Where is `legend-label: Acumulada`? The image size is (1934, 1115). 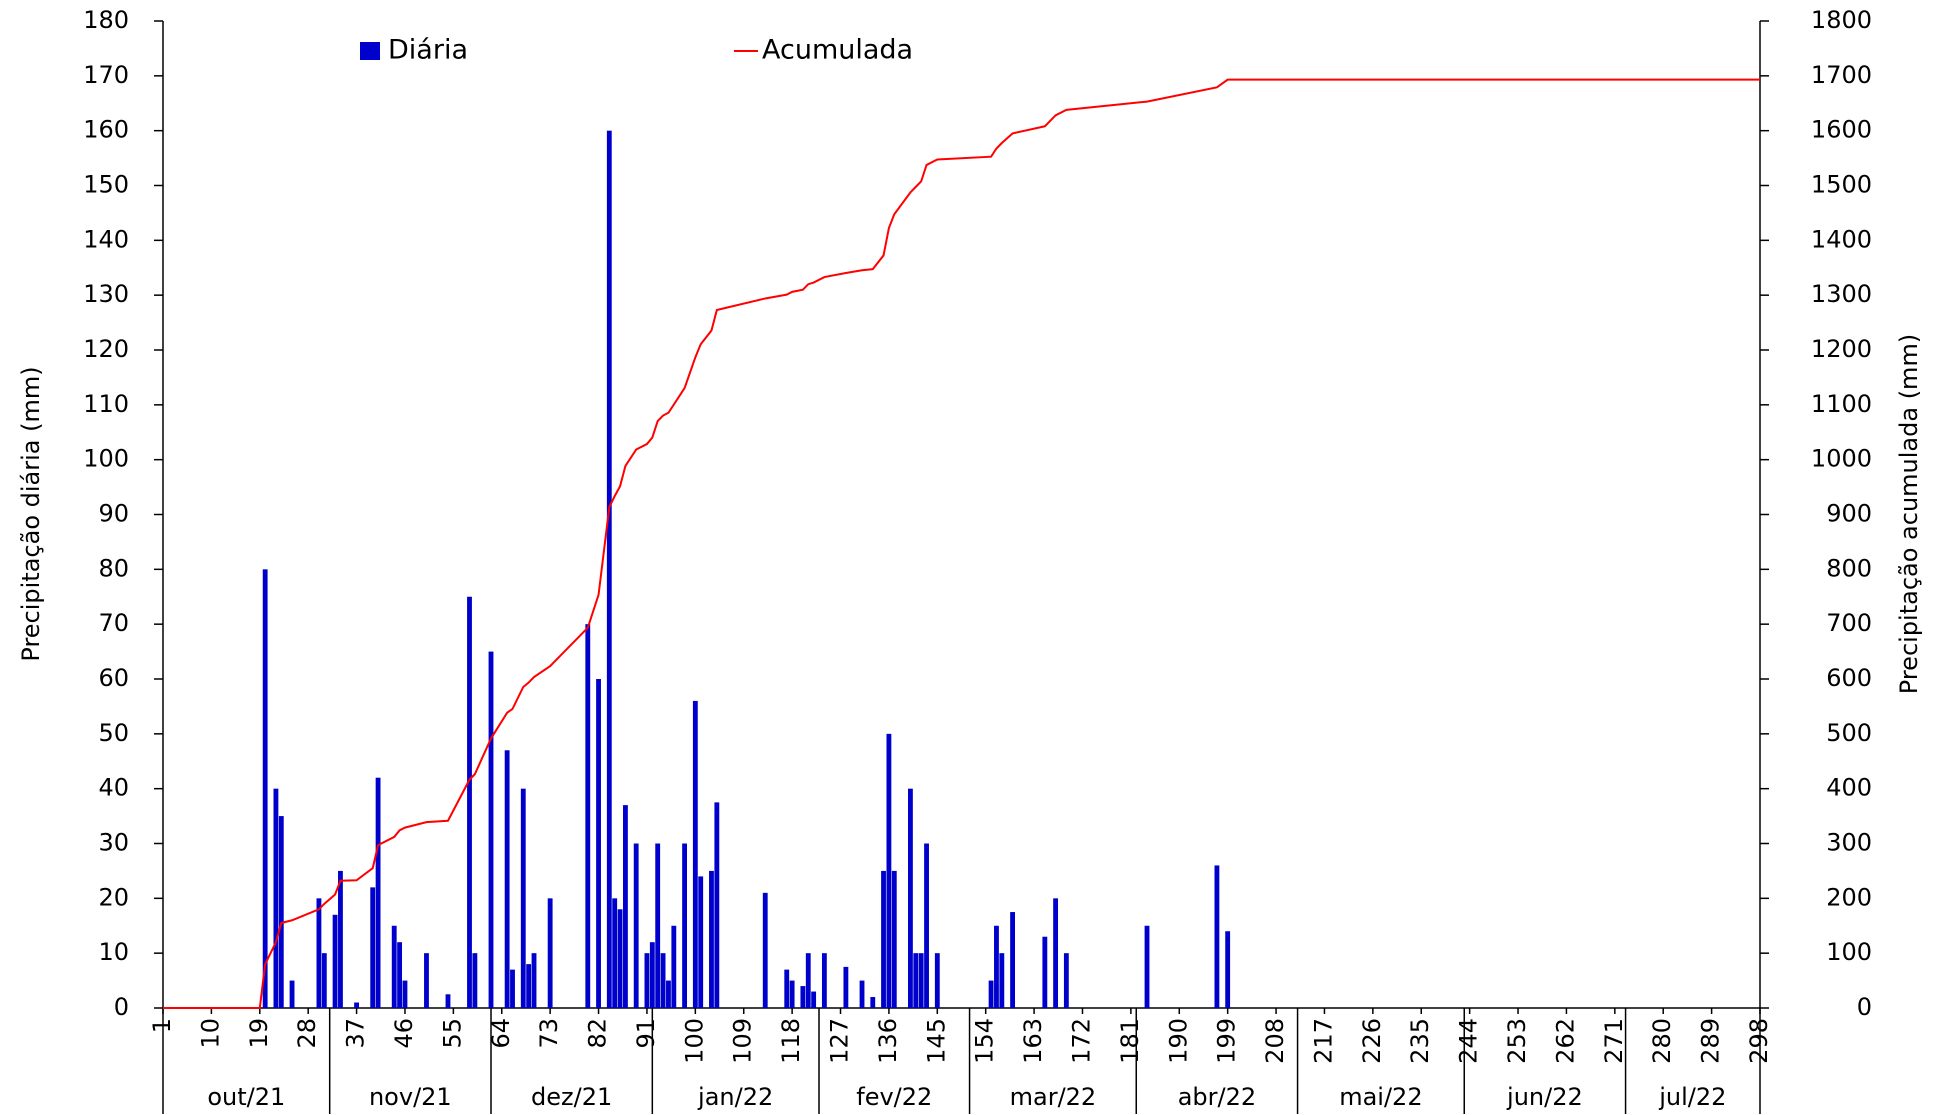 legend-label: Acumulada is located at coordinates (837, 50).